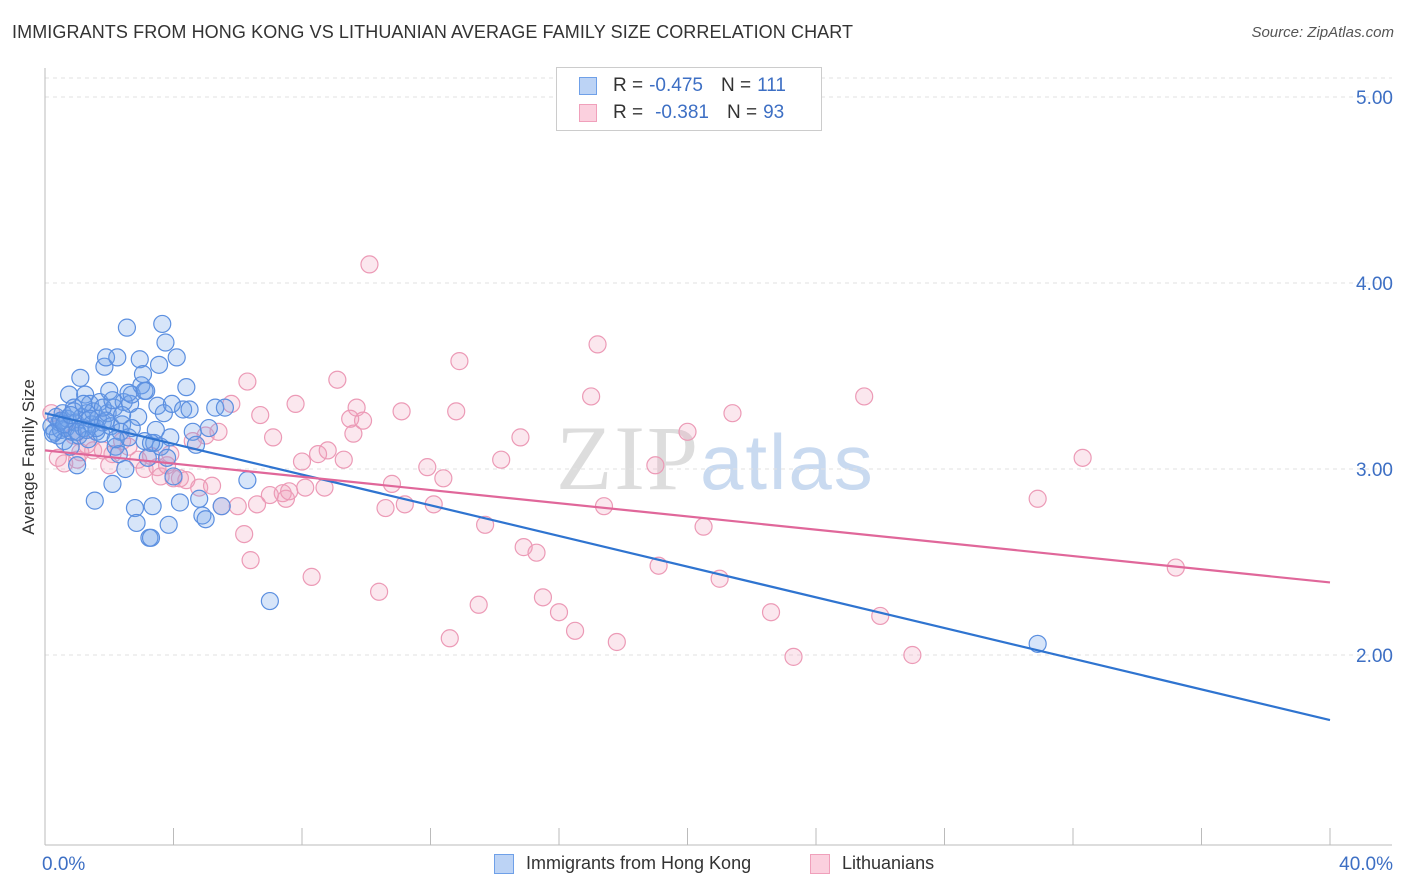 The height and width of the screenshot is (892, 1406). I want to click on legend-label-lithuanians: Lithuanians, so click(888, 863).